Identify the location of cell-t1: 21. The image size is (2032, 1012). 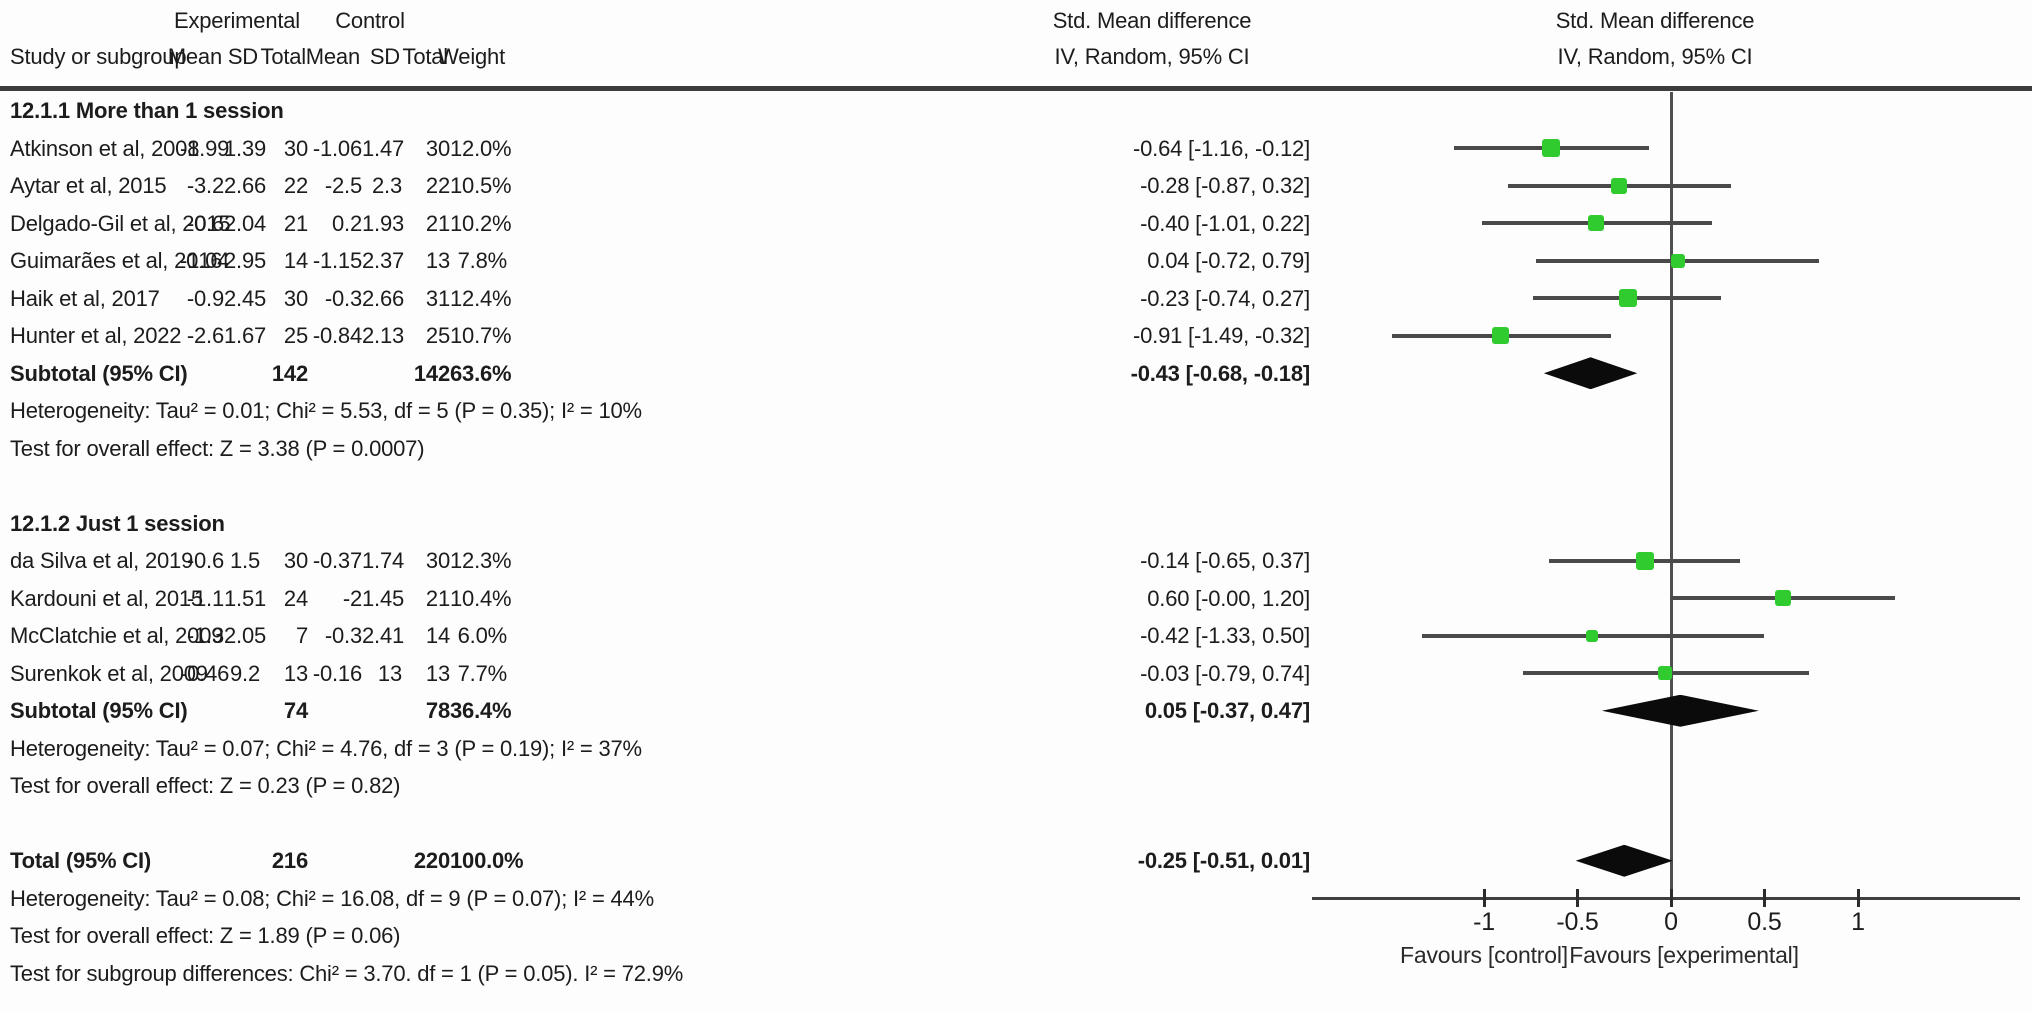
(295, 223).